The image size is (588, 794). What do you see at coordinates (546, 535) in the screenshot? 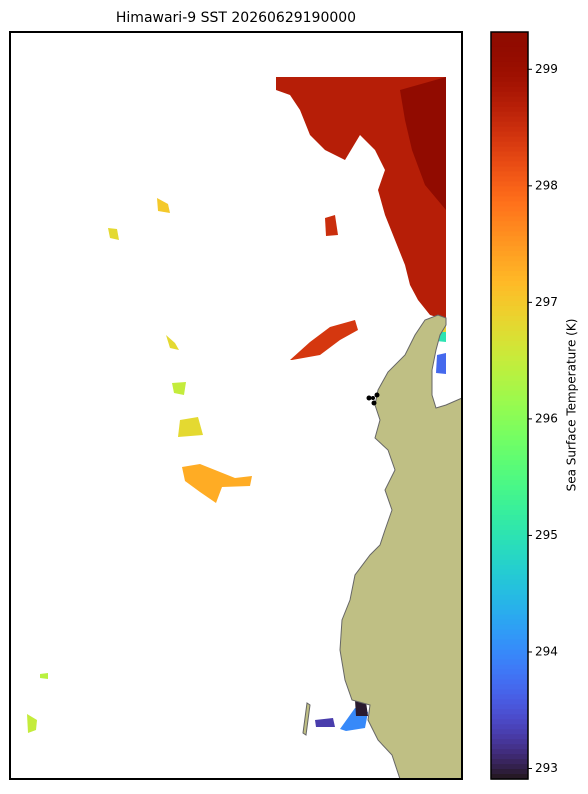
I see `colorbar-tick-label: 295` at bounding box center [546, 535].